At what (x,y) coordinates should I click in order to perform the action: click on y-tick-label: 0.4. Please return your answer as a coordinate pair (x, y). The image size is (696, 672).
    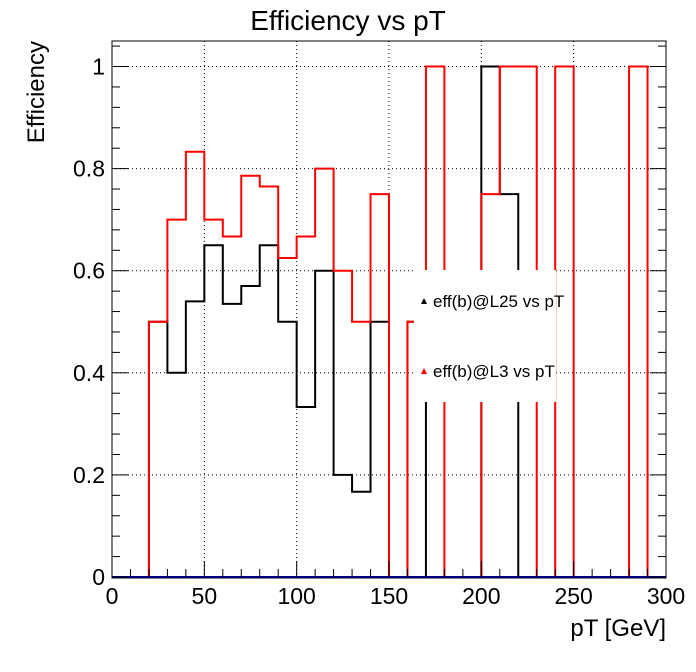
    Looking at the image, I should click on (89, 373).